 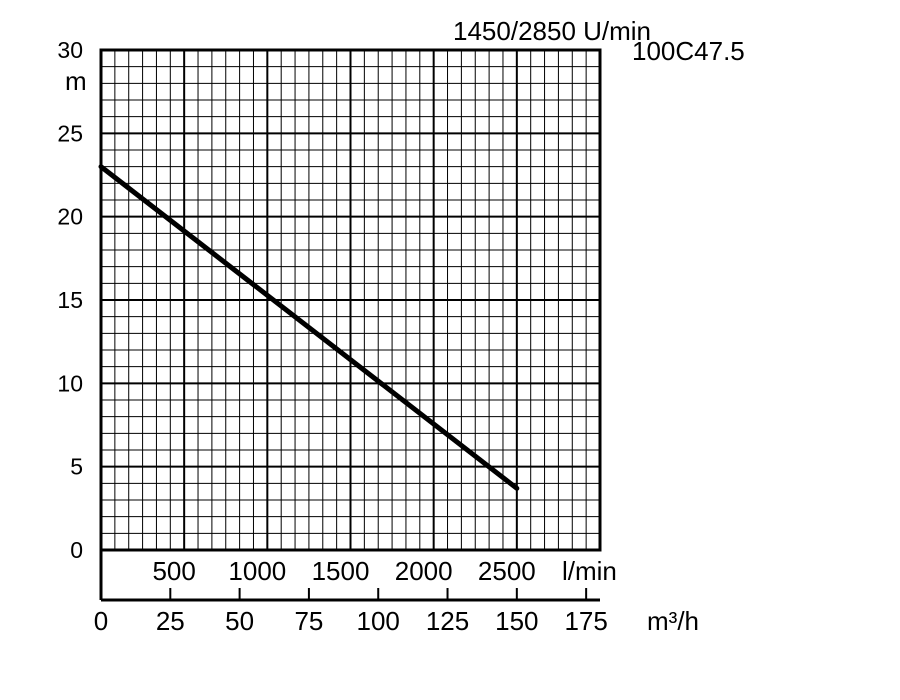 What do you see at coordinates (76, 81) in the screenshot?
I see `y-axis-label: m` at bounding box center [76, 81].